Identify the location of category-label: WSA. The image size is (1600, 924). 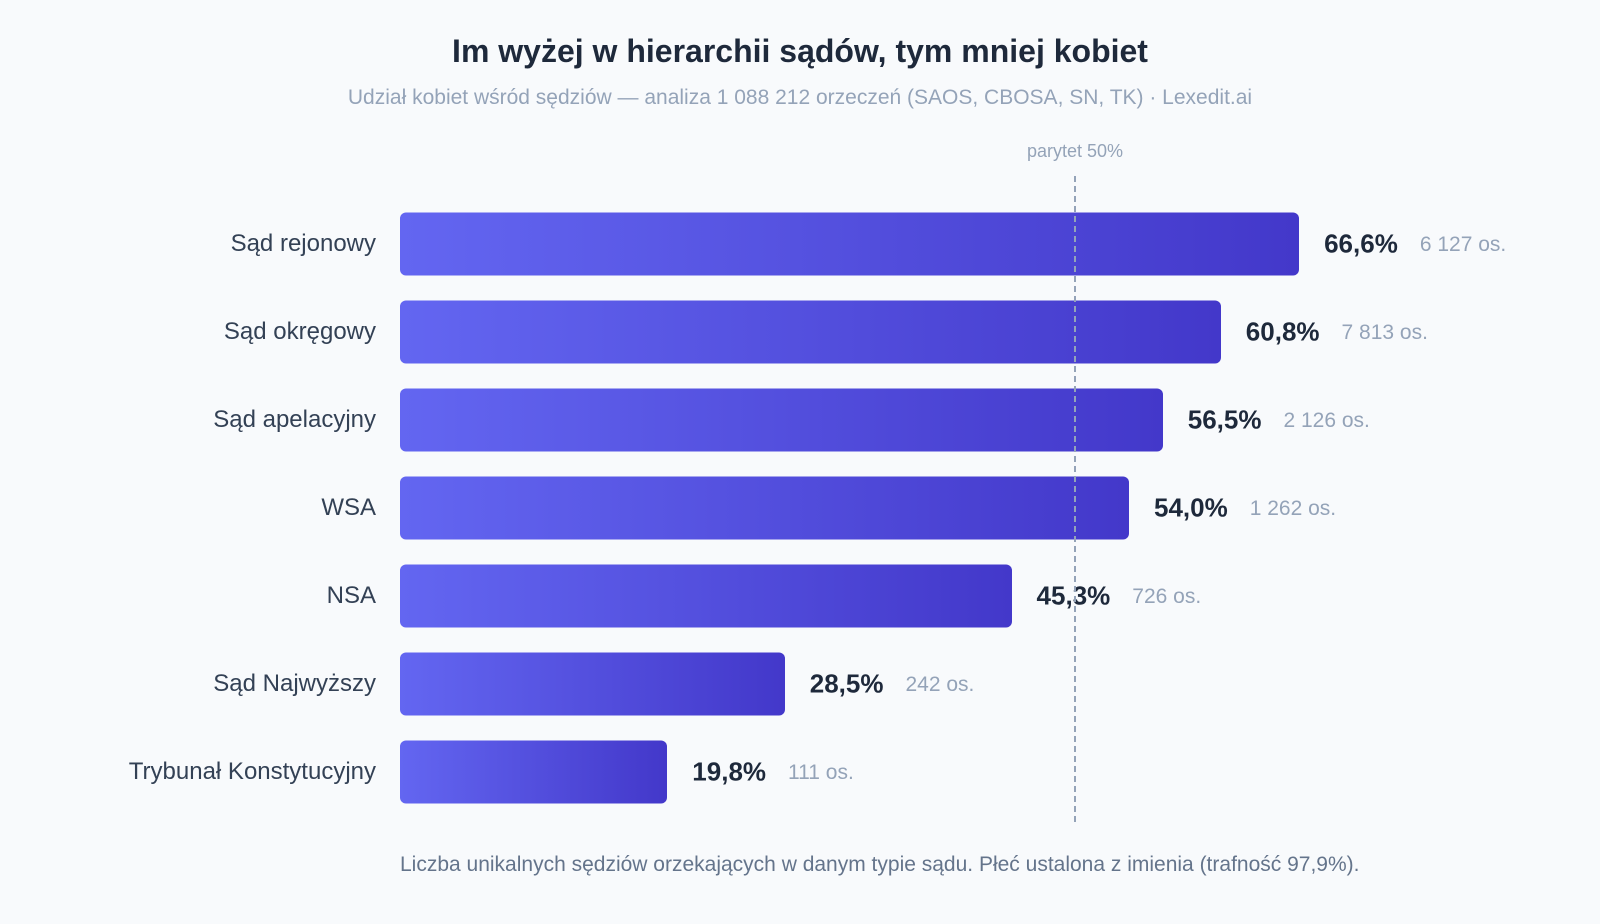
(348, 507).